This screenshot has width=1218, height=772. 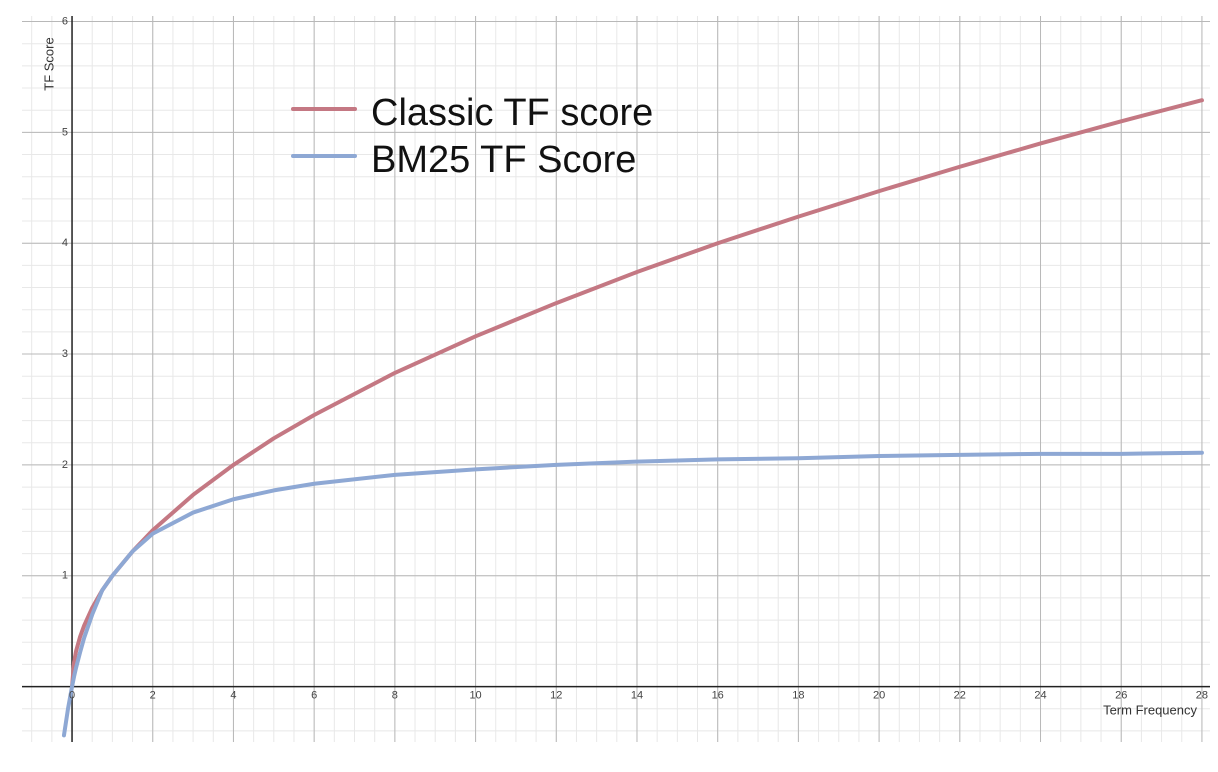 What do you see at coordinates (65, 132) in the screenshot?
I see `y-tick-label: 5` at bounding box center [65, 132].